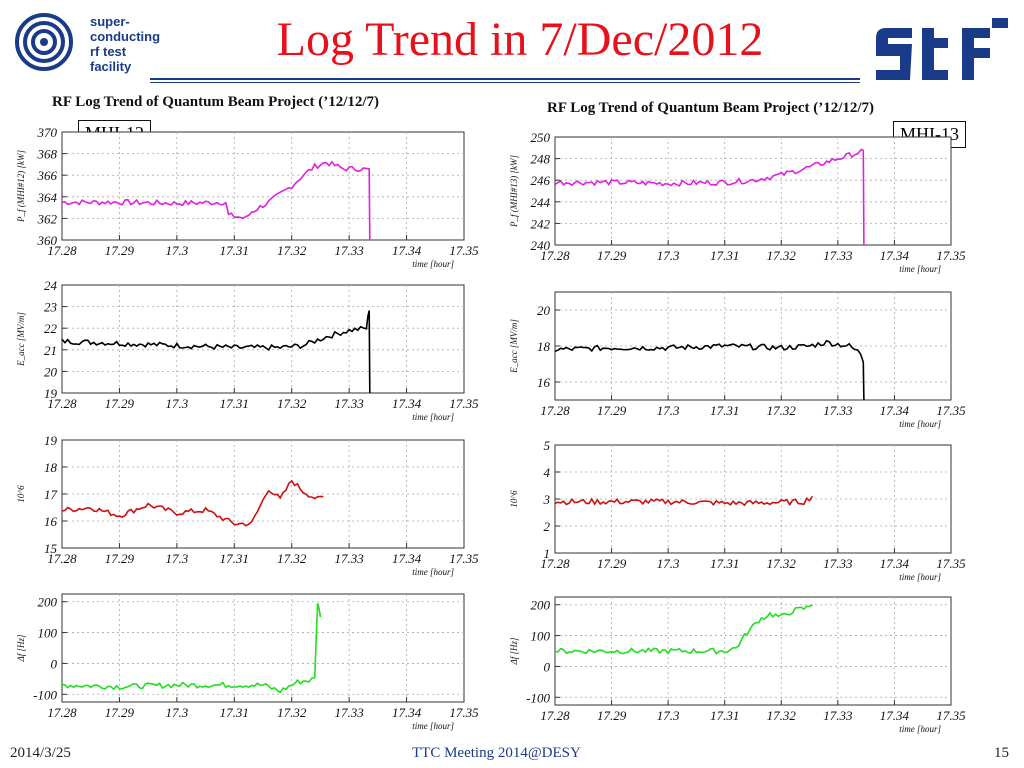 The image size is (1024, 768). I want to click on left-df-xtick-label: 17.28, so click(62, 712).